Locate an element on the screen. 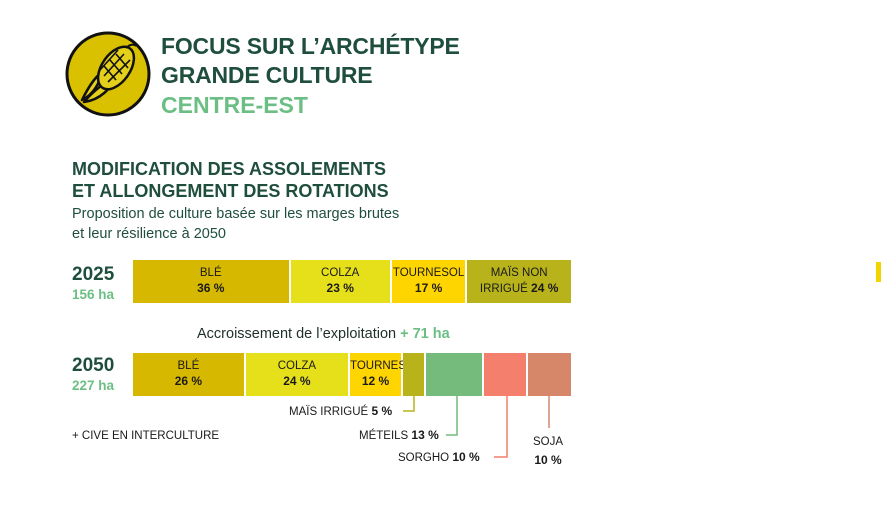 Image resolution: width=883 pixels, height=510 pixels. annotation-meteils: MÉTEILS 13 % is located at coordinates (399, 435).